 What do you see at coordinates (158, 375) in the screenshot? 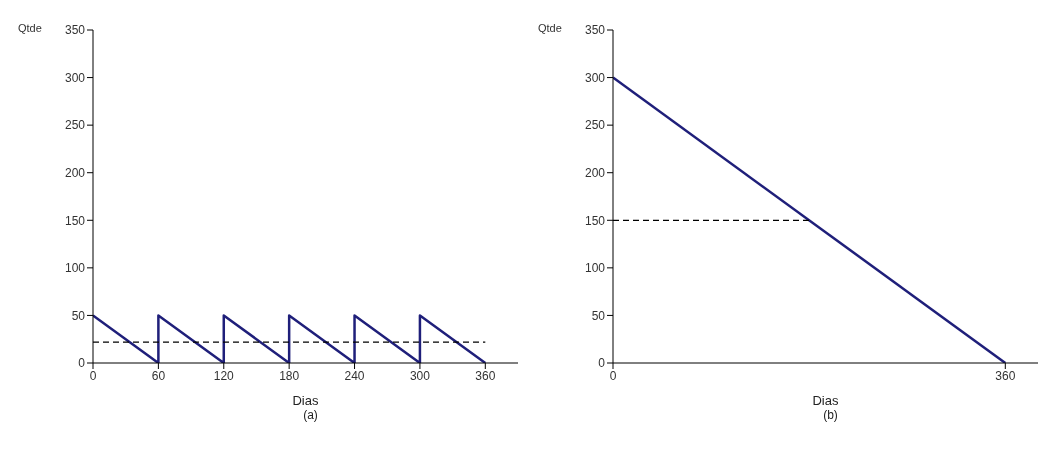
I see `x-tick-label: 60` at bounding box center [158, 375].